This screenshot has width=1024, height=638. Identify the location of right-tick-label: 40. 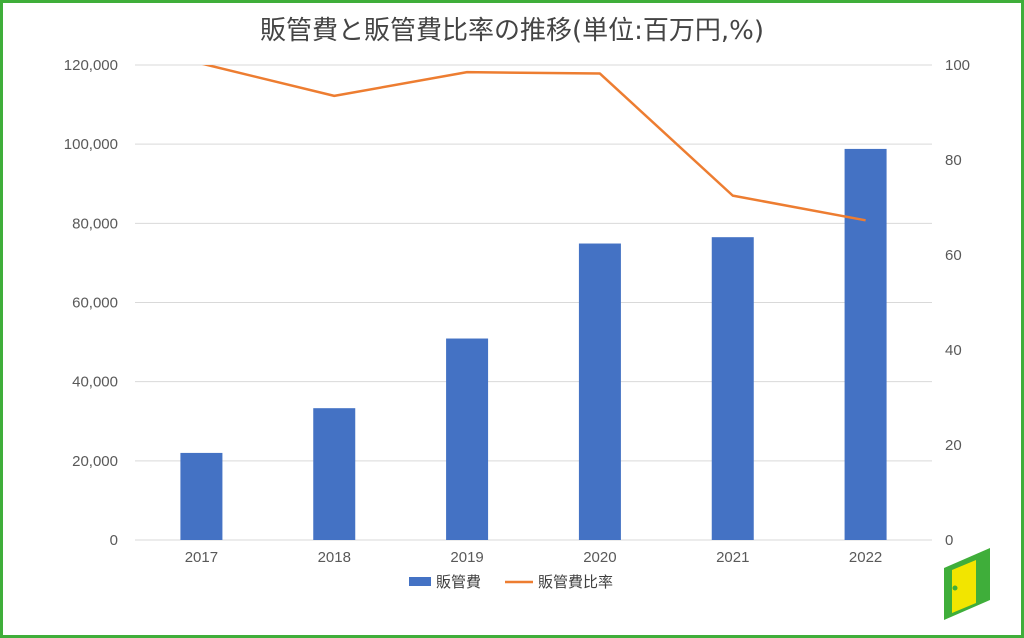
(953, 350).